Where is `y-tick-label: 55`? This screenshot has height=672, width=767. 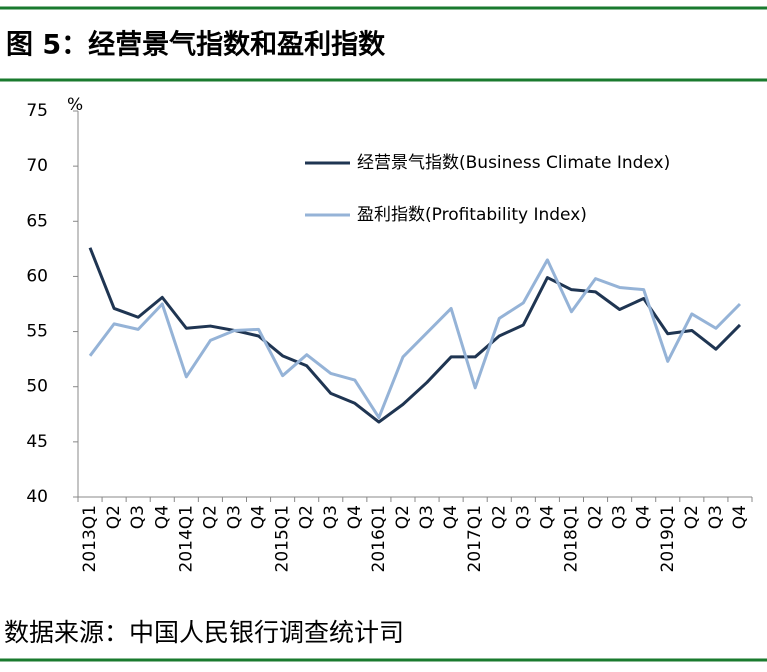 y-tick-label: 55 is located at coordinates (37, 332).